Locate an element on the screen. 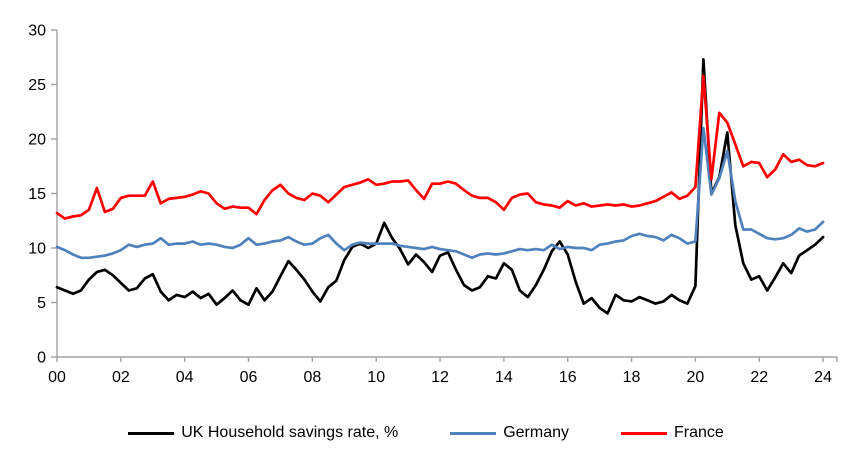 This screenshot has height=476, width=852. legend-item-uk: UK Household savings rate, % is located at coordinates (263, 433).